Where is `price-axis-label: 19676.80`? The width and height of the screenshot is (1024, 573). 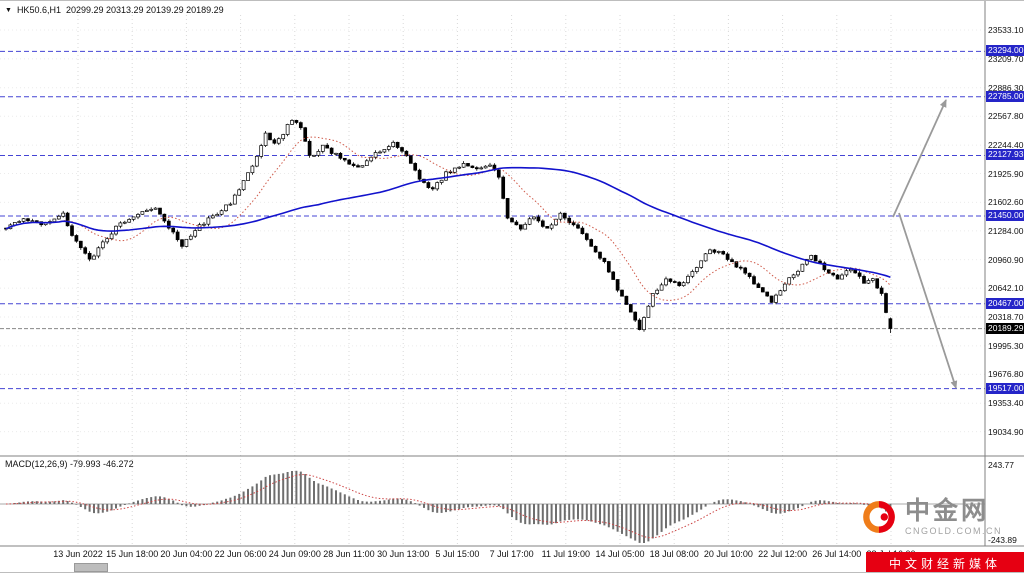
price-axis-label: 19676.80 is located at coordinates (1006, 374).